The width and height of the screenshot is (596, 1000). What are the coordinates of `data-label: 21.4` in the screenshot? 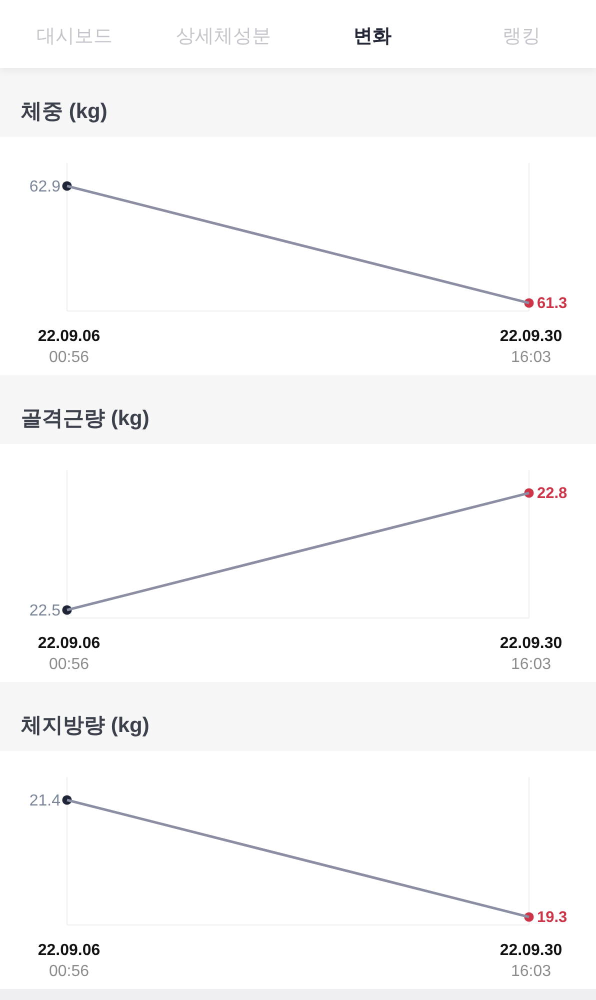 It's located at (45, 801).